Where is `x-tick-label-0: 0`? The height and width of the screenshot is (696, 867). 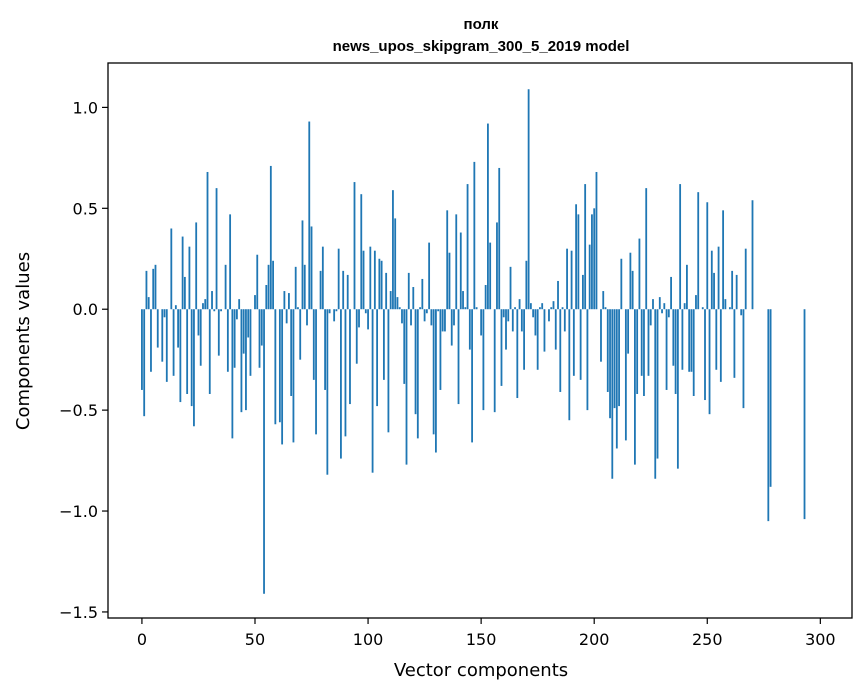
x-tick-label-0: 0 is located at coordinates (142, 639).